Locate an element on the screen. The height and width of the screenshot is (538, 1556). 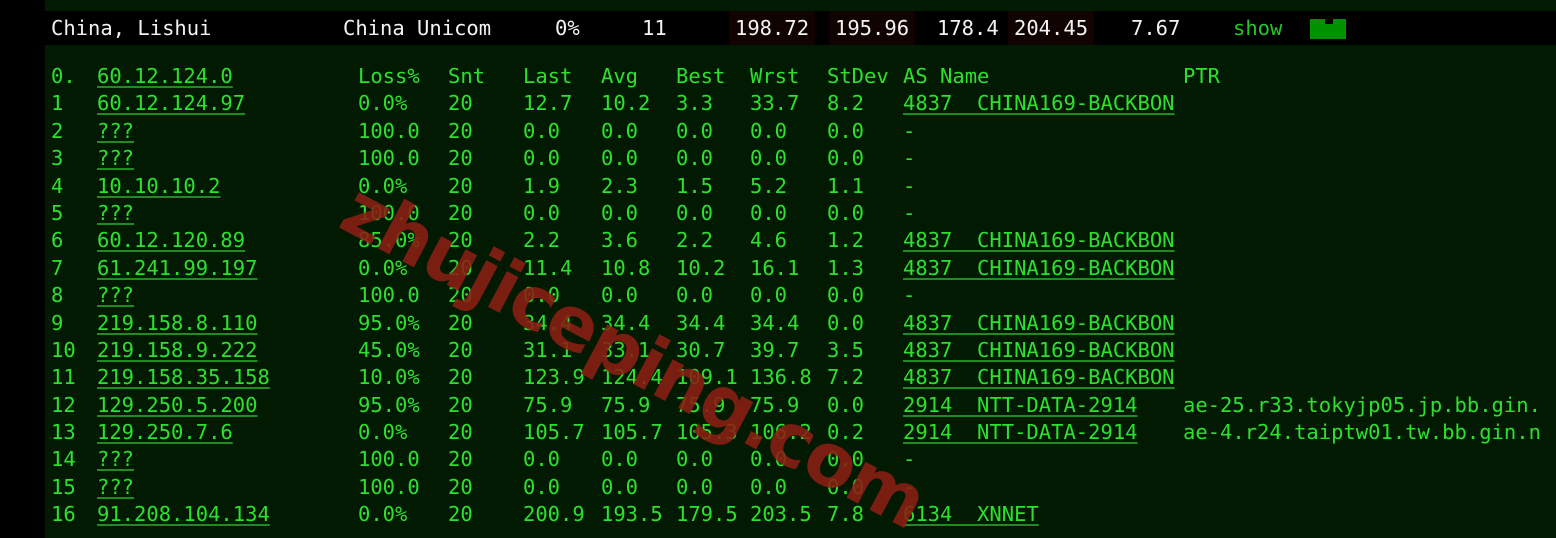
hop-loss: 100.0 is located at coordinates (389, 459).